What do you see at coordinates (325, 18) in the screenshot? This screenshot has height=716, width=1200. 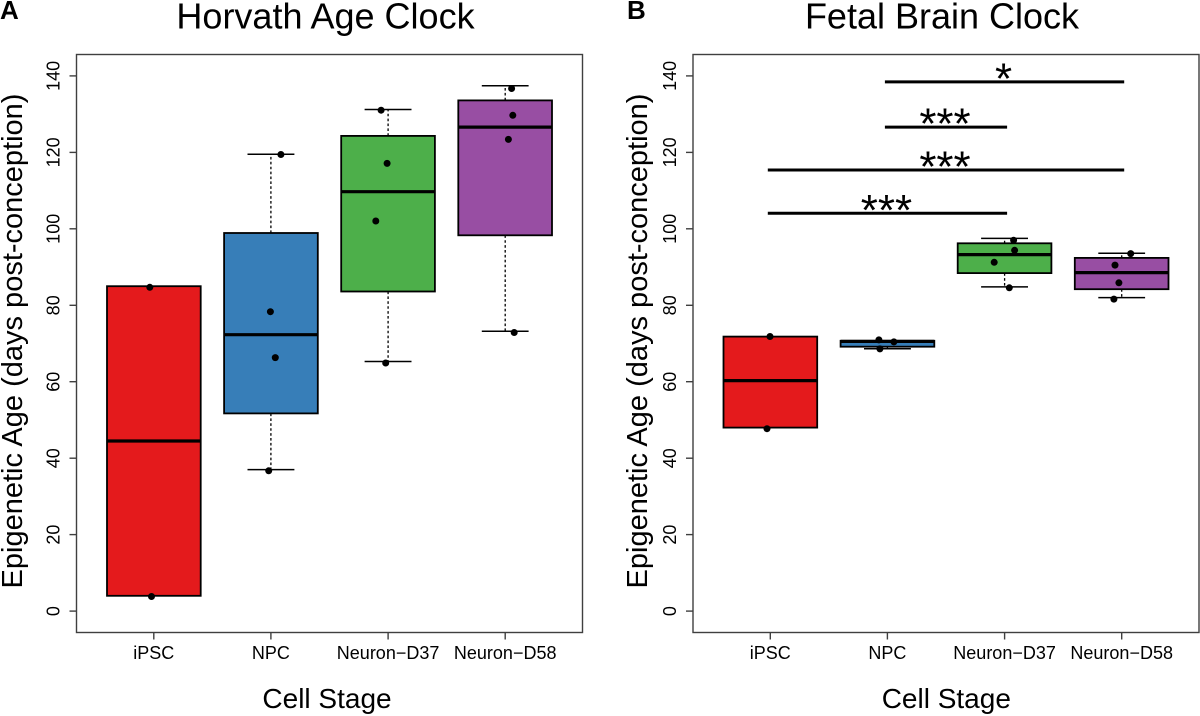 I see `svg-text: Horvath Age Clock` at bounding box center [325, 18].